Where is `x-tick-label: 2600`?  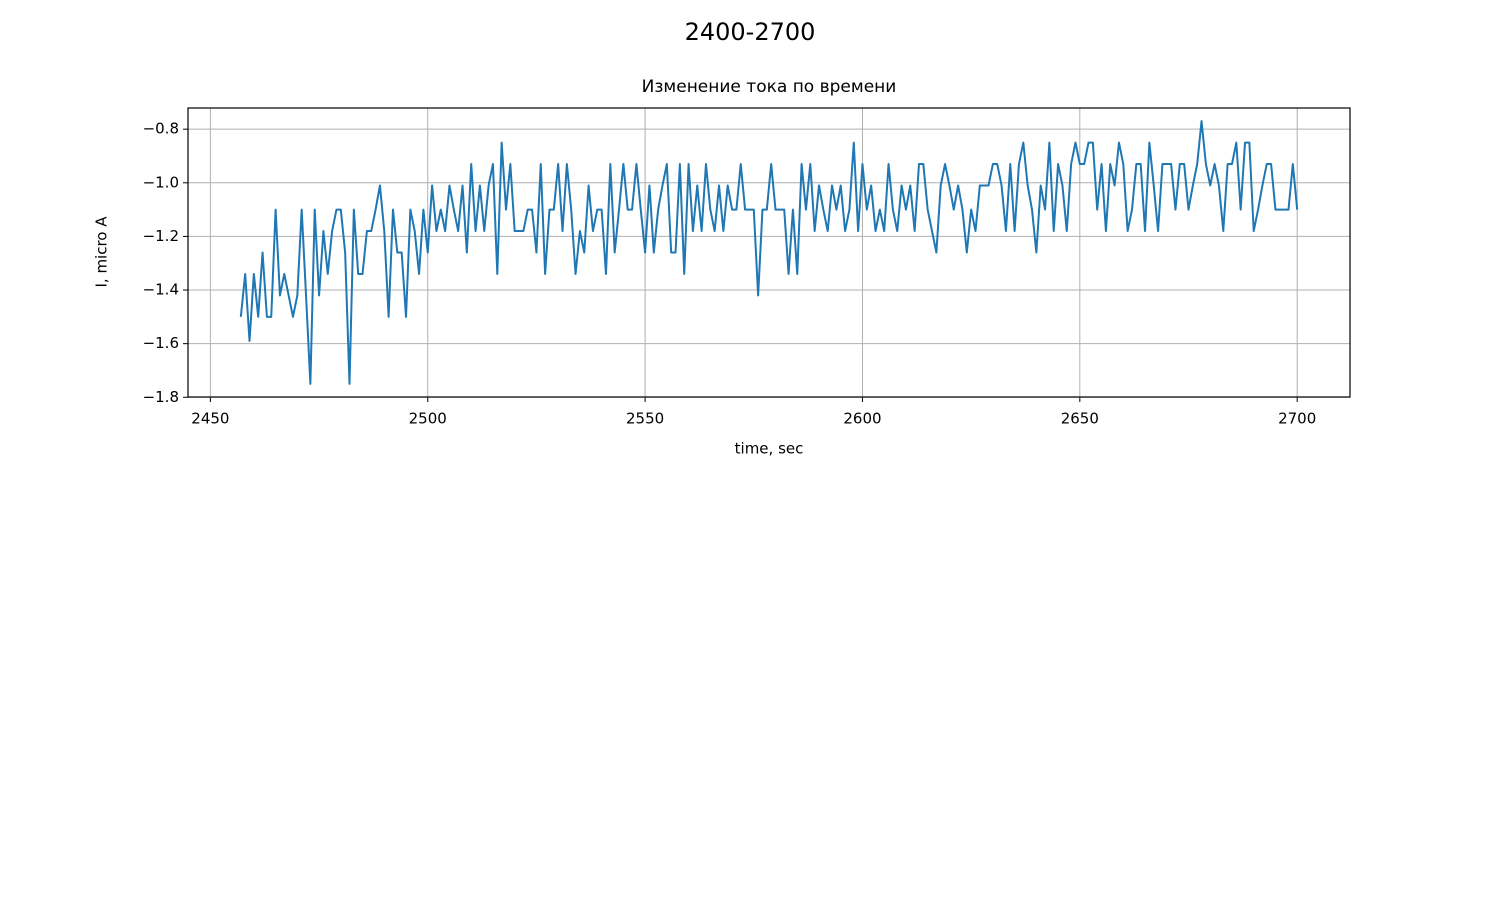 x-tick-label: 2600 is located at coordinates (862, 419).